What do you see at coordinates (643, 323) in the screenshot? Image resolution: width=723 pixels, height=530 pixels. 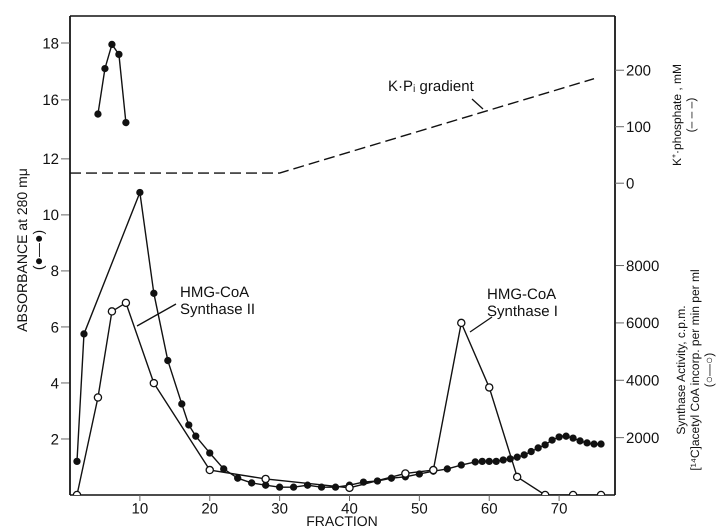 I see `y2-tick-label: 6000` at bounding box center [643, 323].